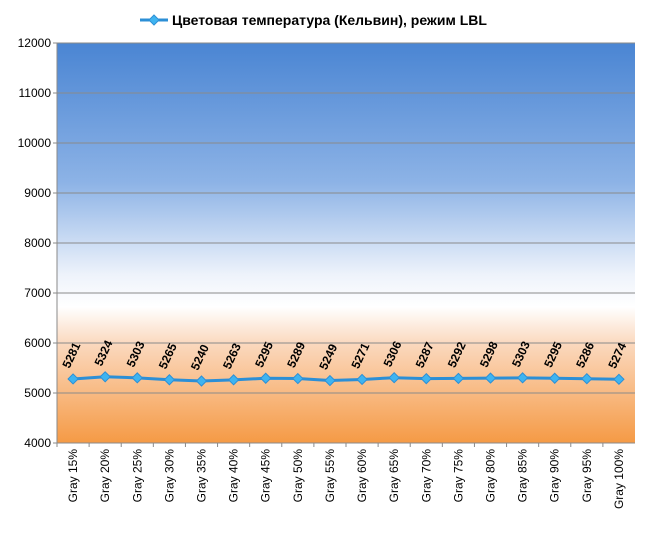 This screenshot has width=654, height=544. I want to click on x-tick-label: Gray 45%, so click(266, 476).